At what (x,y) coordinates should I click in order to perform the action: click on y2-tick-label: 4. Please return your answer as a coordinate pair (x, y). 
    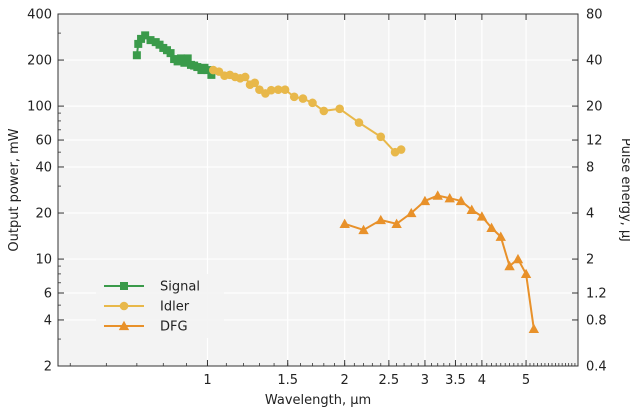
    Looking at the image, I should click on (590, 214).